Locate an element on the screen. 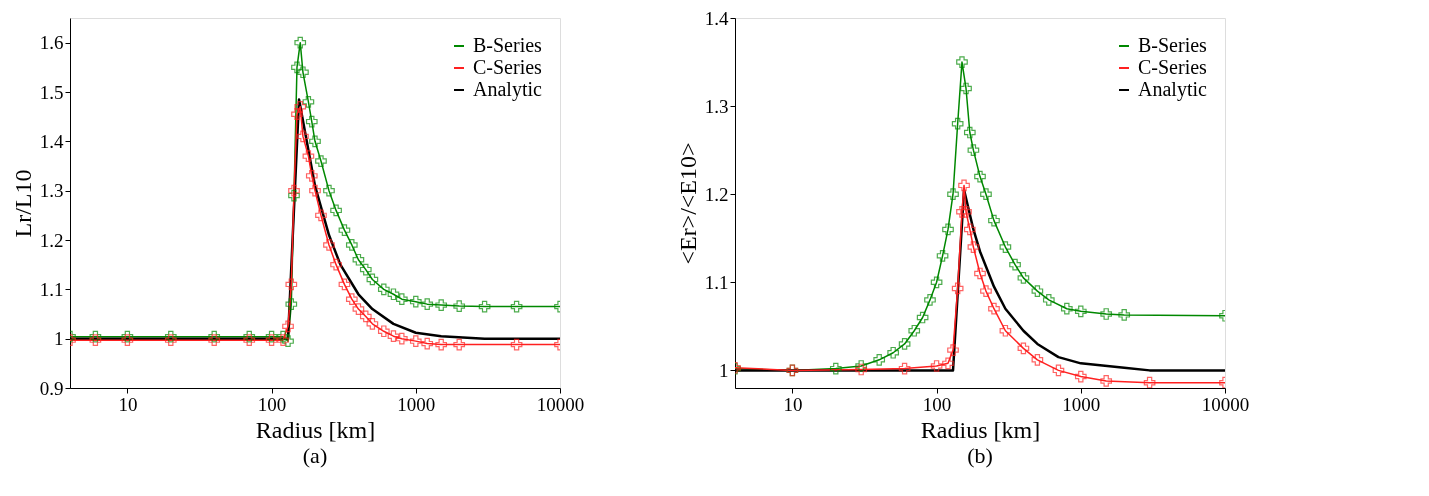  y-tick-label: 1.6 is located at coordinates (51, 43).